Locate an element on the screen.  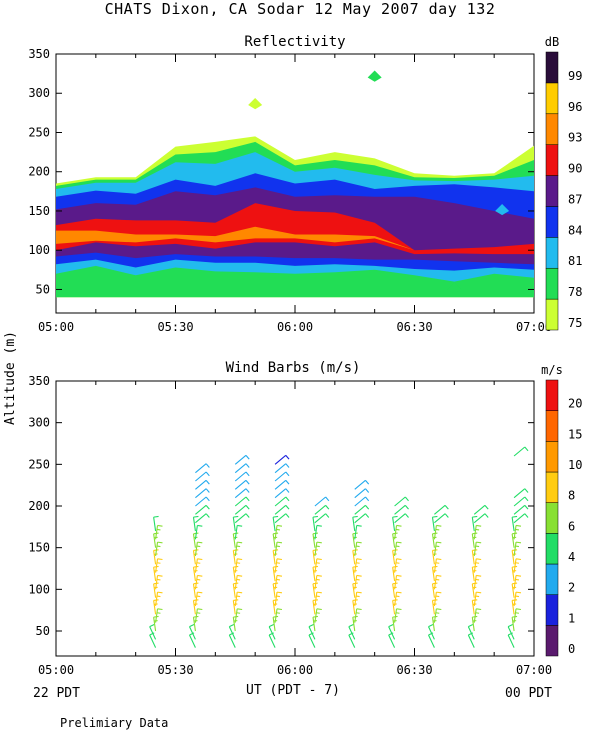
x-tick-label: 05:00 is located at coordinates (56, 327).